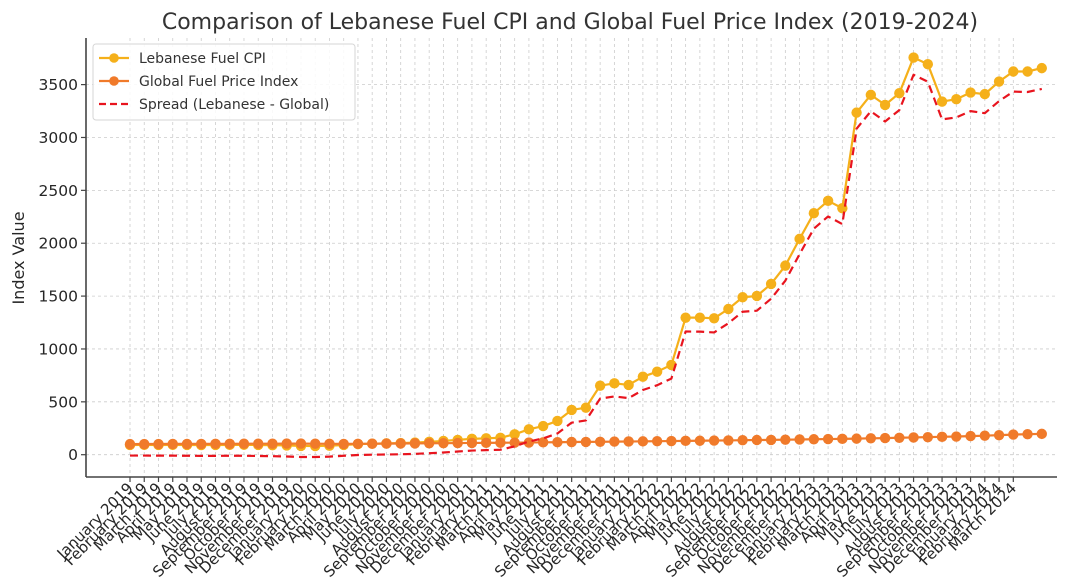  Describe the element at coordinates (58, 138) in the screenshot. I see `y-tick-label: 3000` at that location.